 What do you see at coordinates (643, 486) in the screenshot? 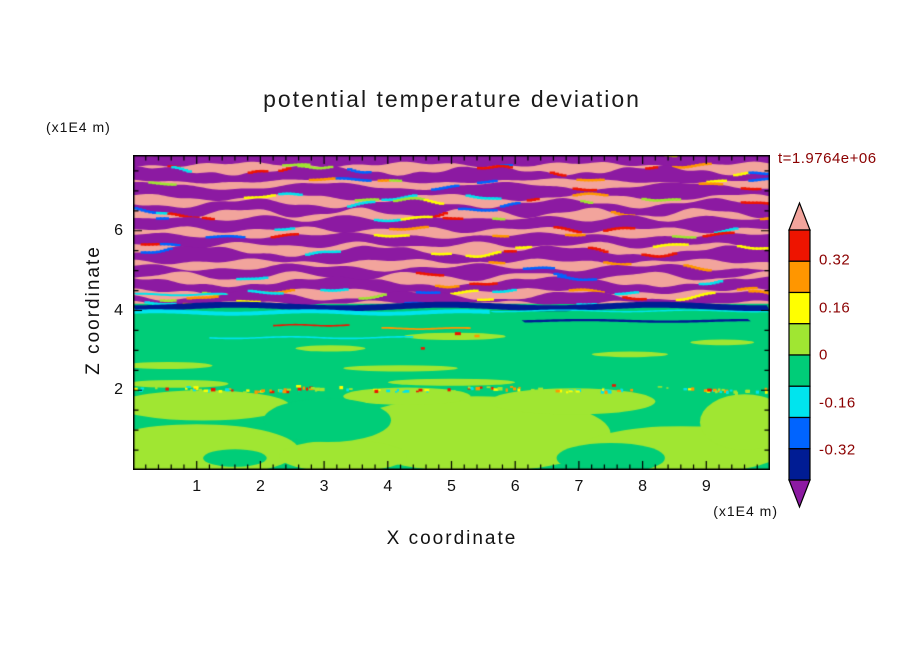
I see `x-tick-label: 8` at bounding box center [643, 486].